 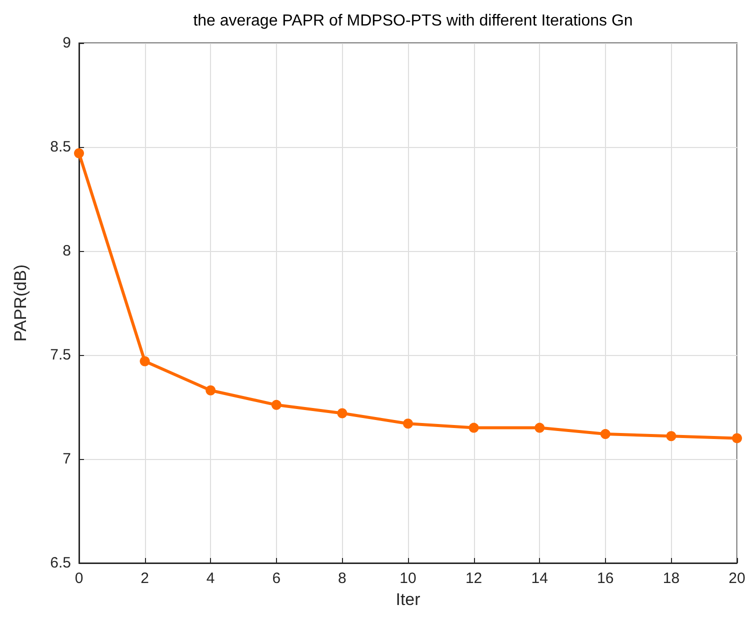 What do you see at coordinates (60, 563) in the screenshot?
I see `y-tick-label: 6.5` at bounding box center [60, 563].